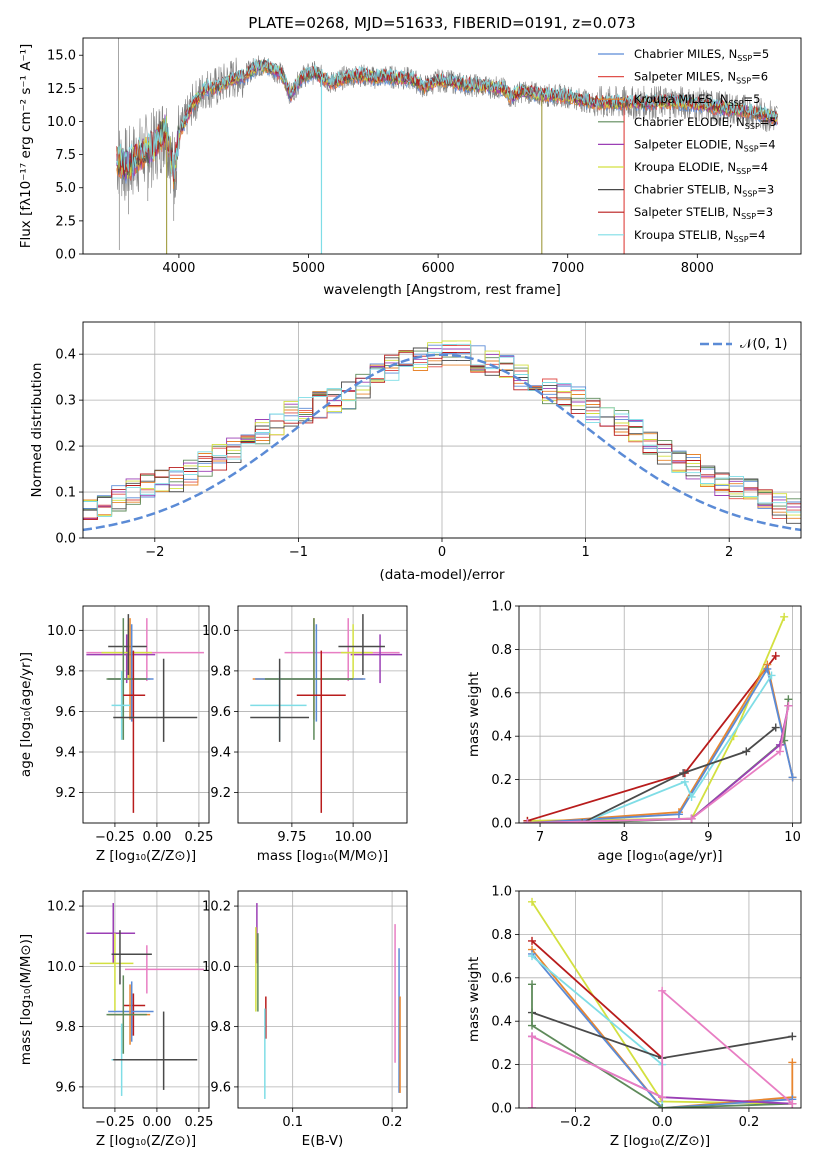 The height and width of the screenshot is (1170, 819). What do you see at coordinates (540, 837) in the screenshot?
I see `x-tick-label: 7` at bounding box center [540, 837].